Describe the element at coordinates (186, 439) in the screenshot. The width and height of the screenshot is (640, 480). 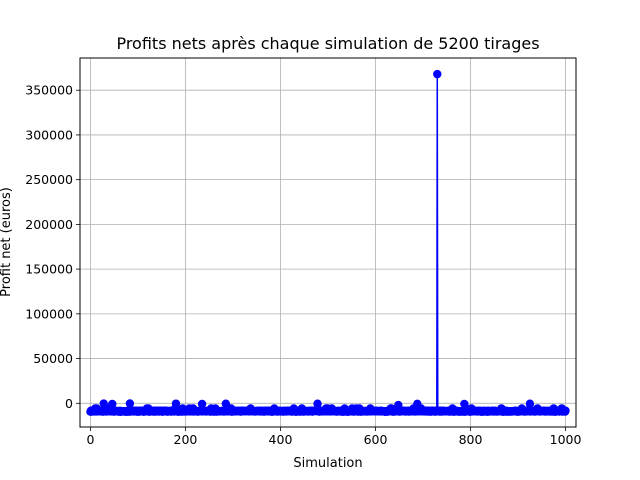
I see `x-tick-label: 200` at that location.